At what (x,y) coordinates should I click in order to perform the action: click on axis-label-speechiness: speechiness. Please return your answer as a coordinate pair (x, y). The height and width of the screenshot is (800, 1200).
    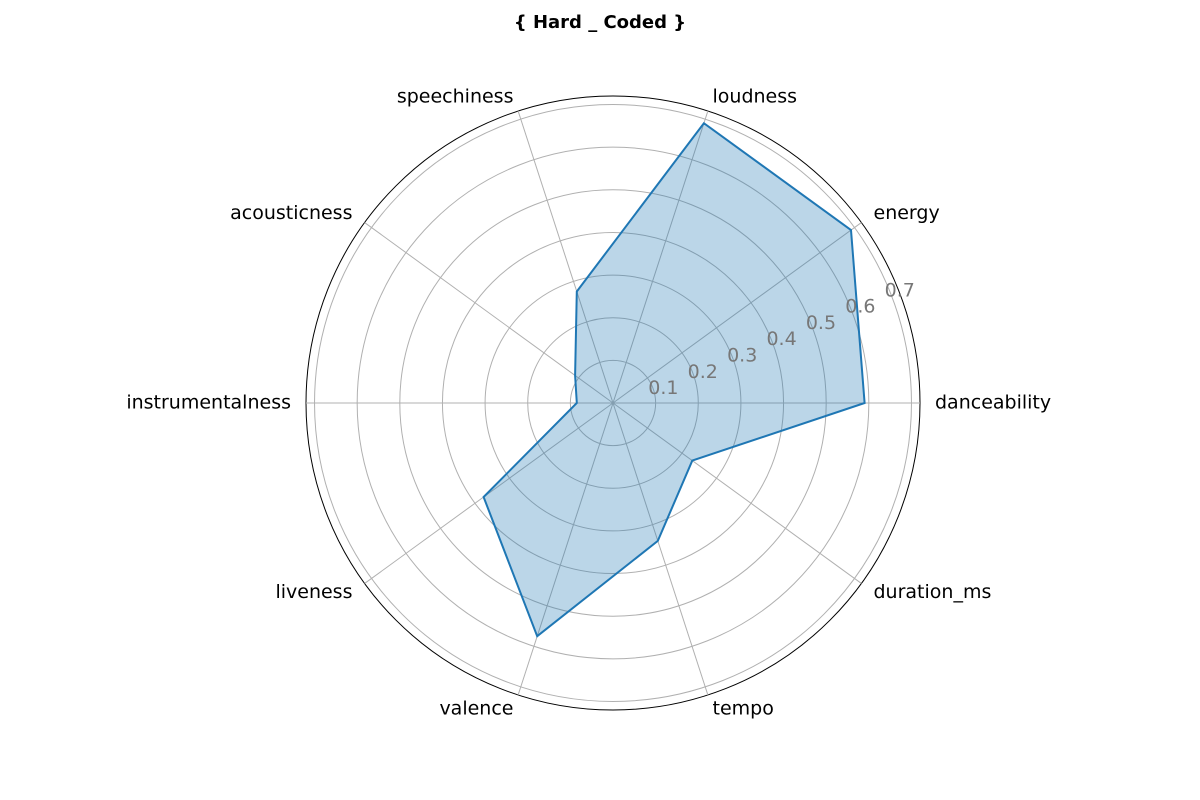
    Looking at the image, I should click on (455, 96).